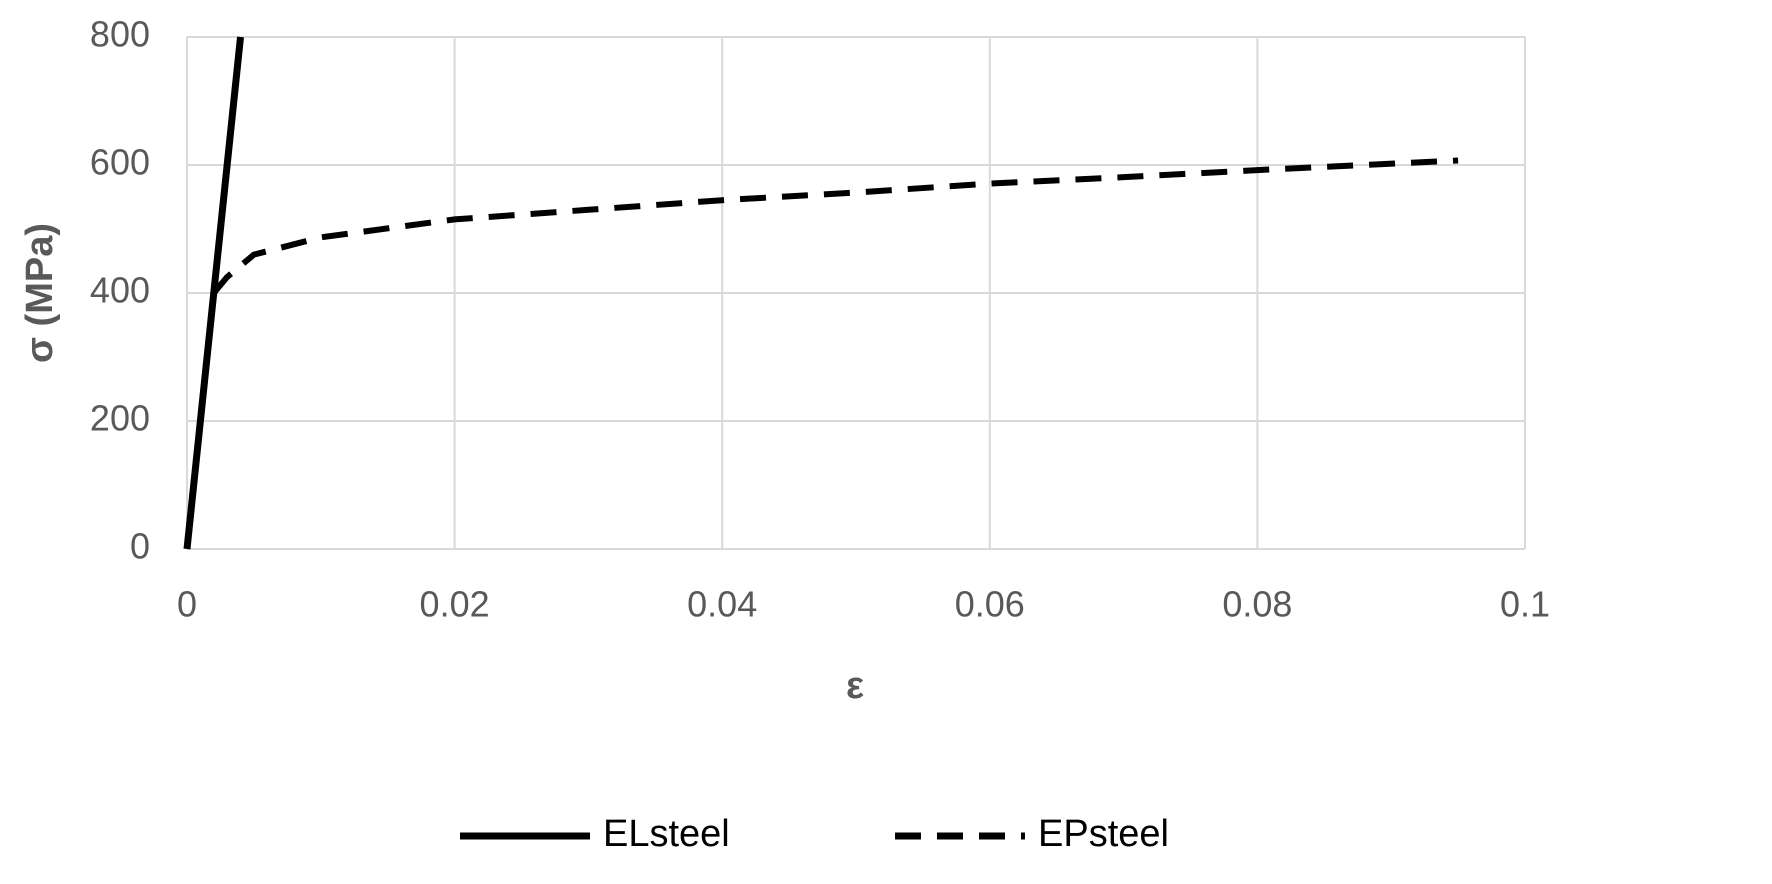 The image size is (1772, 884). I want to click on y-tick-label: 600, so click(120, 162).